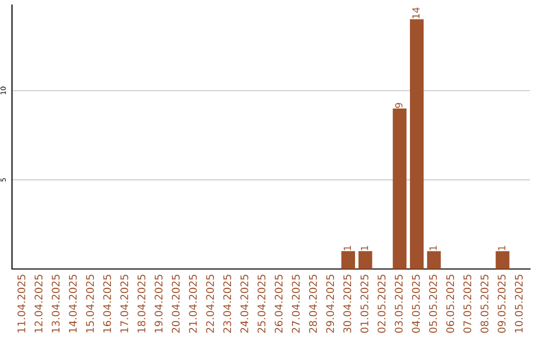 The width and height of the screenshot is (540, 340). Describe the element at coordinates (433, 303) in the screenshot. I see `x-tick-label: 05.05.2025` at that location.